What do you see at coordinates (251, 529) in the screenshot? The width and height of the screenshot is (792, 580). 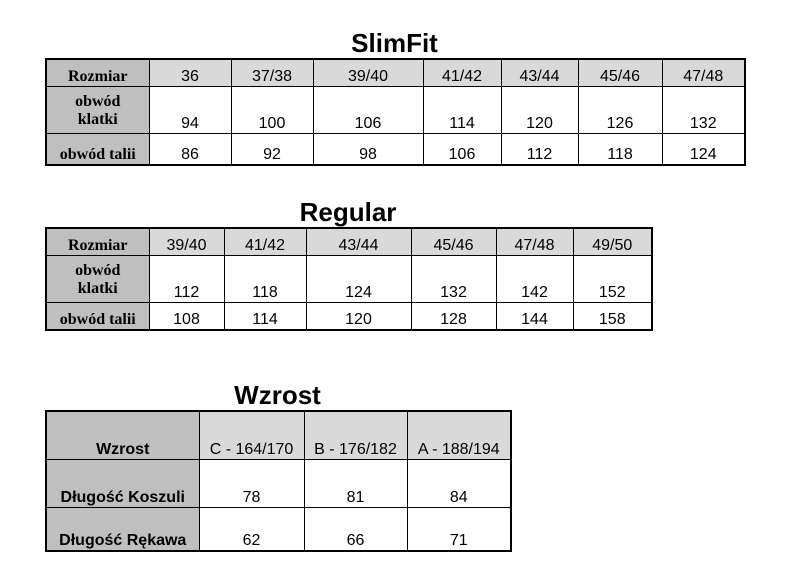 I see `table-cell: 62` at bounding box center [251, 529].